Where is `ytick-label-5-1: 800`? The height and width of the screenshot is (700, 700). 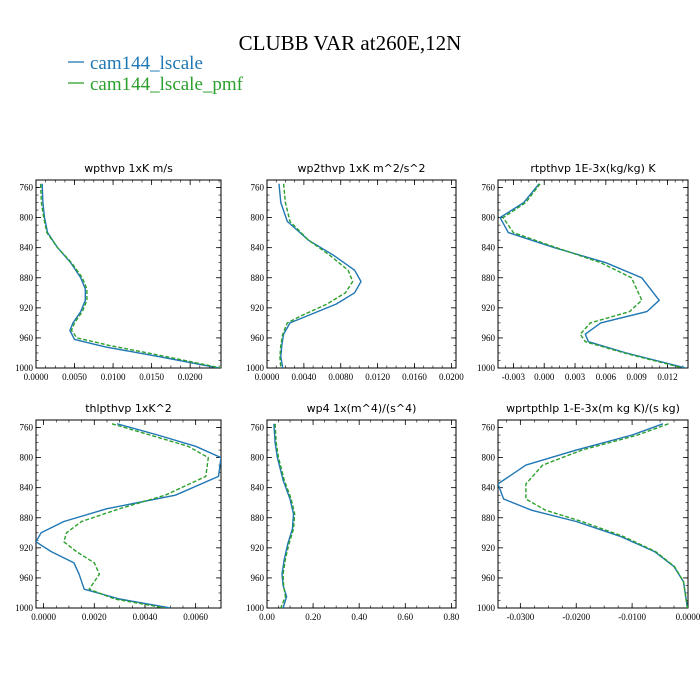 ytick-label-5-1: 800 is located at coordinates (489, 458).